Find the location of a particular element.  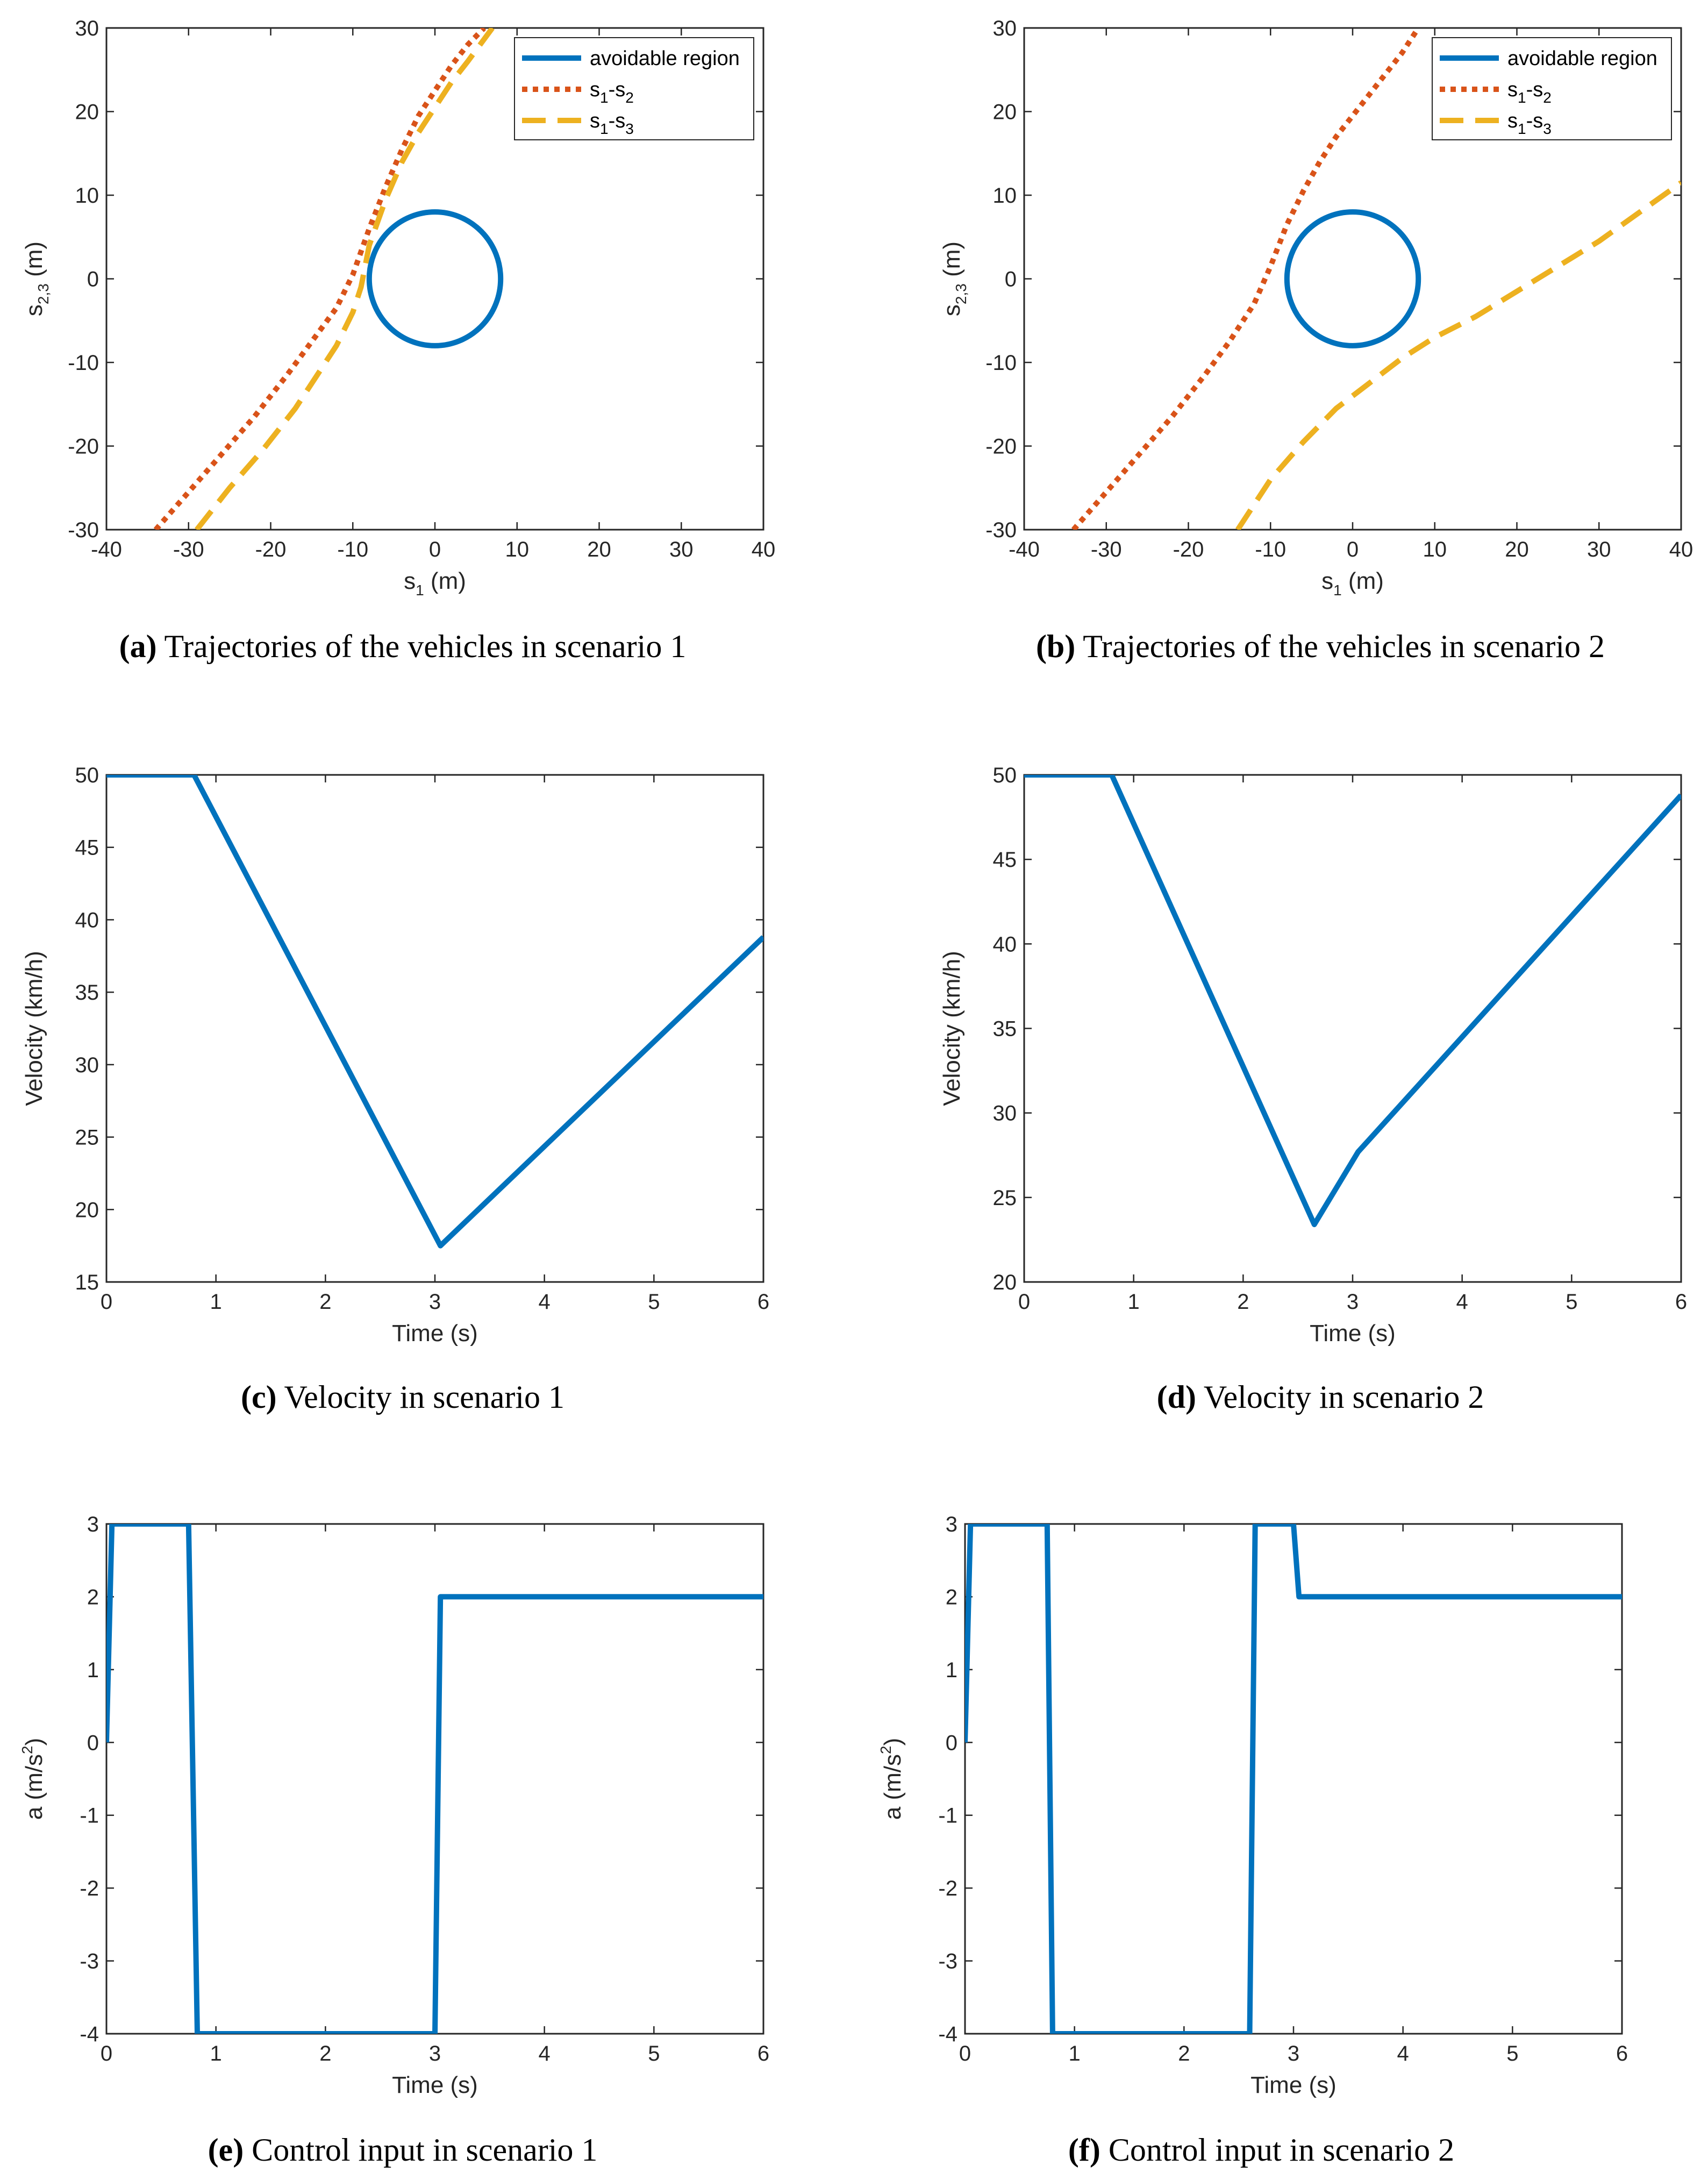

caption-label: (b) is located at coordinates (1055, 646).